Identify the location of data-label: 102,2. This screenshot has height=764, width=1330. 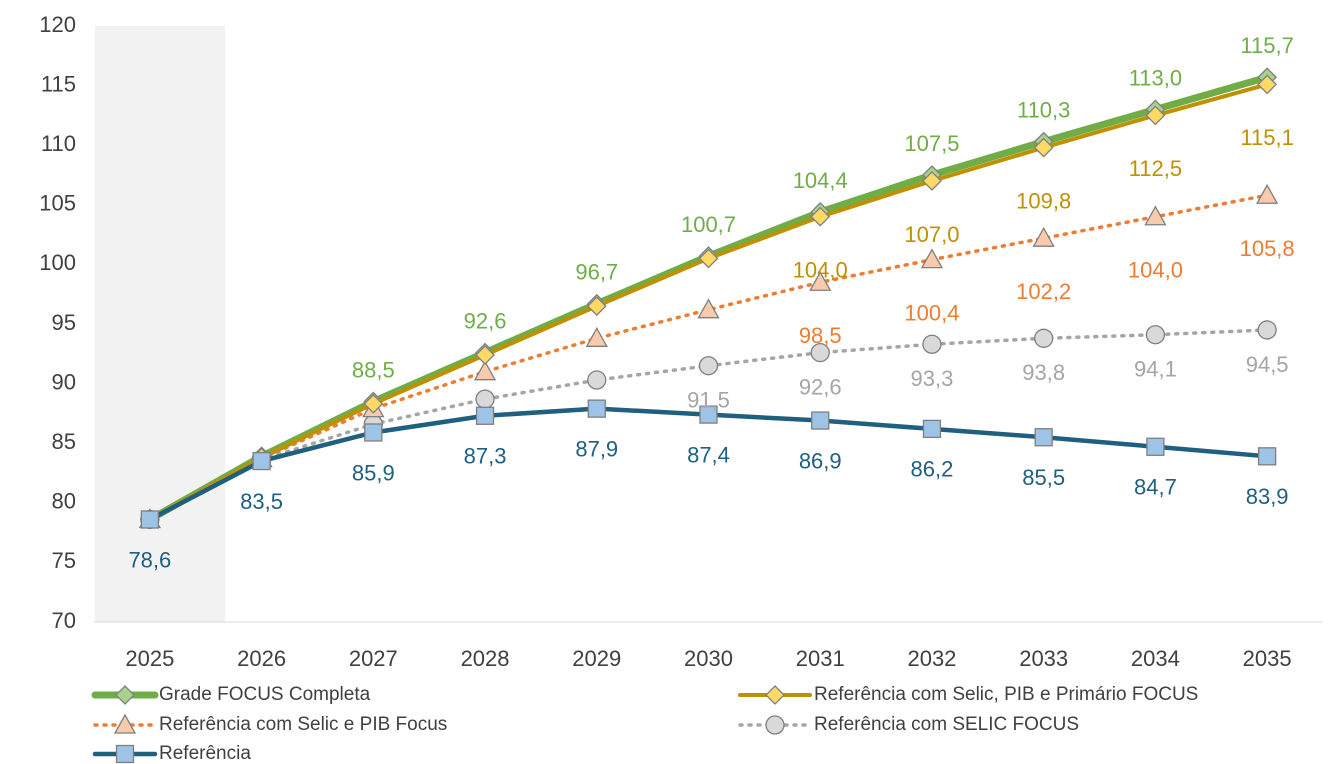
(1043, 291).